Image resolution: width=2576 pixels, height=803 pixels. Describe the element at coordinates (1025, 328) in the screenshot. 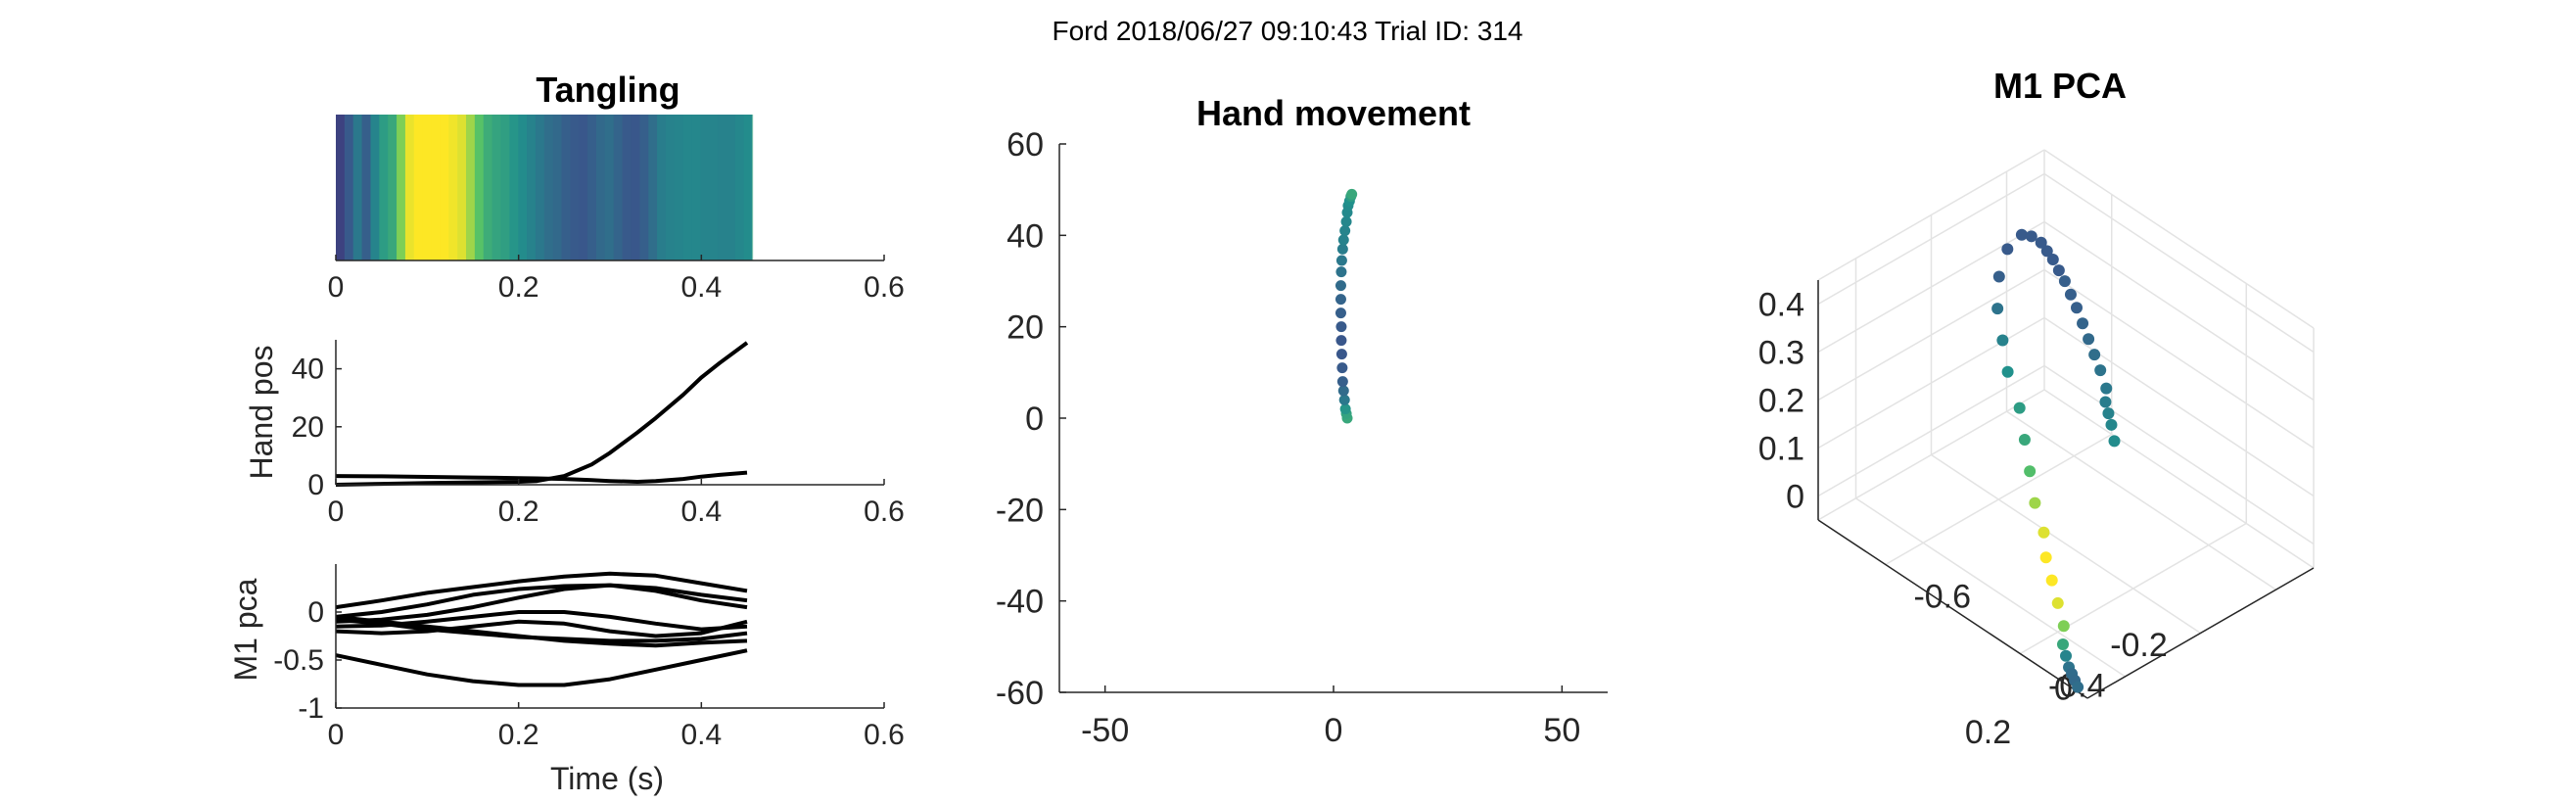

I see `hand-movement-ytick-label: 20` at that location.